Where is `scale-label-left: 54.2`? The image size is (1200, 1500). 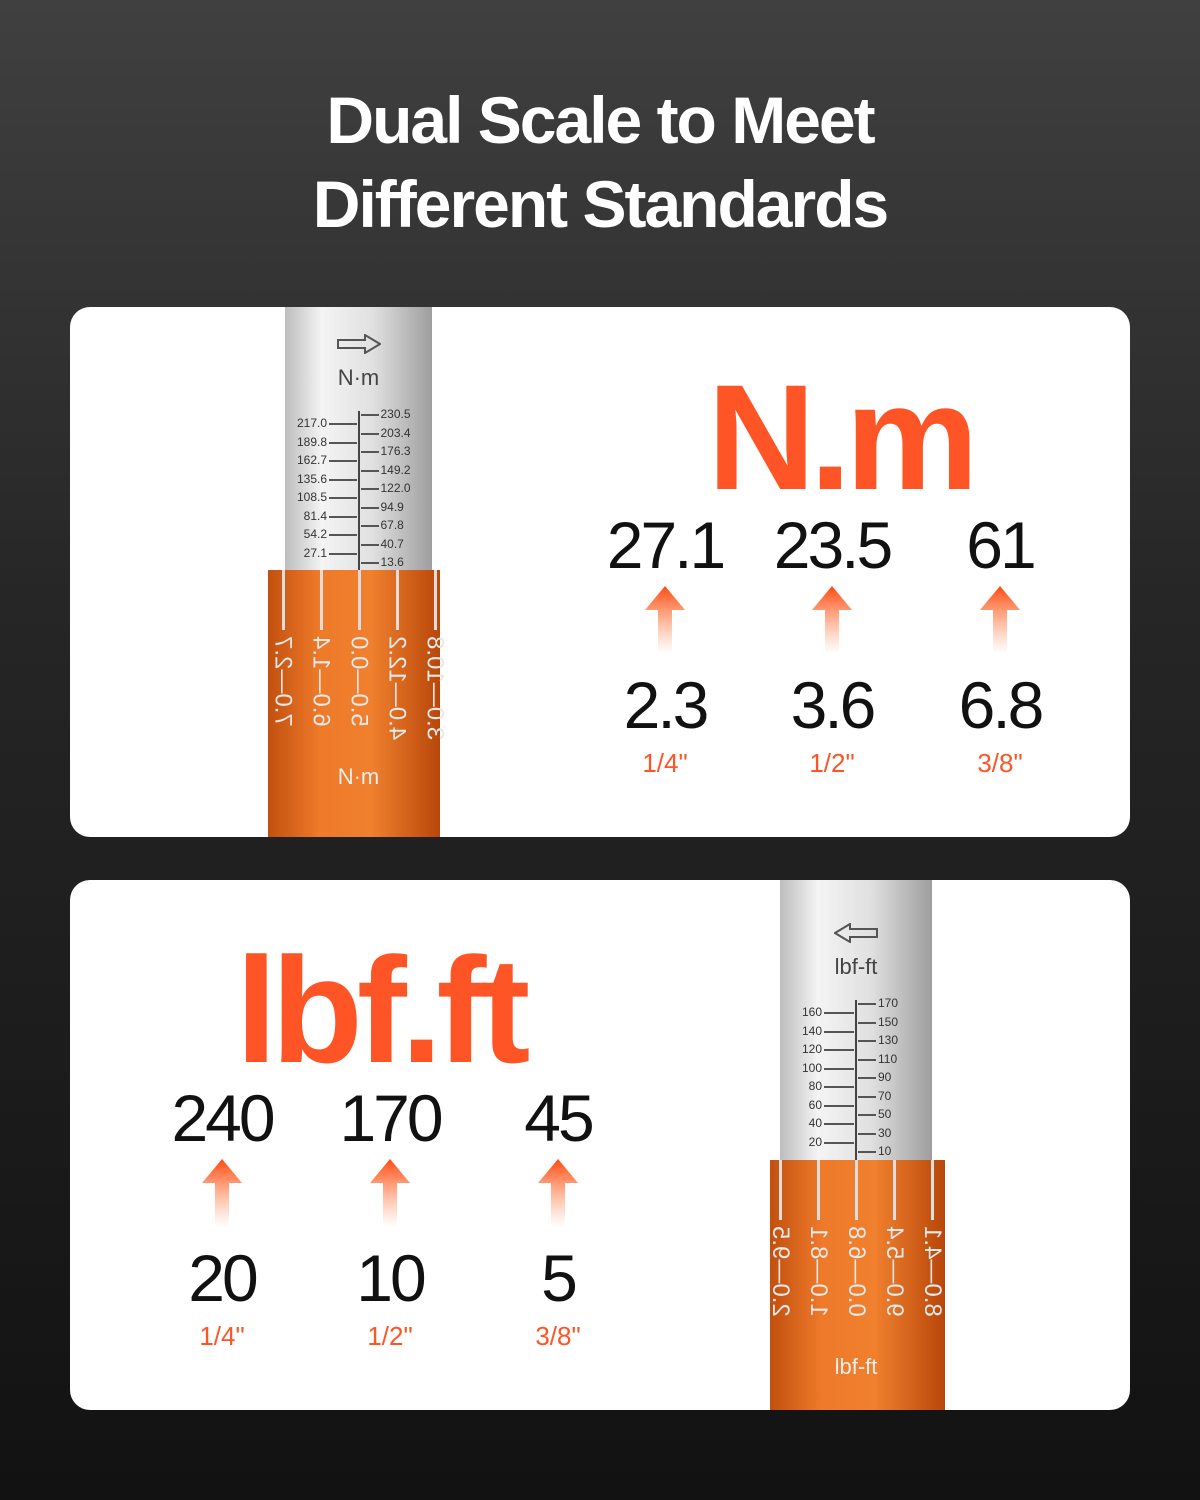
scale-label-left: 54.2 is located at coordinates (315, 534).